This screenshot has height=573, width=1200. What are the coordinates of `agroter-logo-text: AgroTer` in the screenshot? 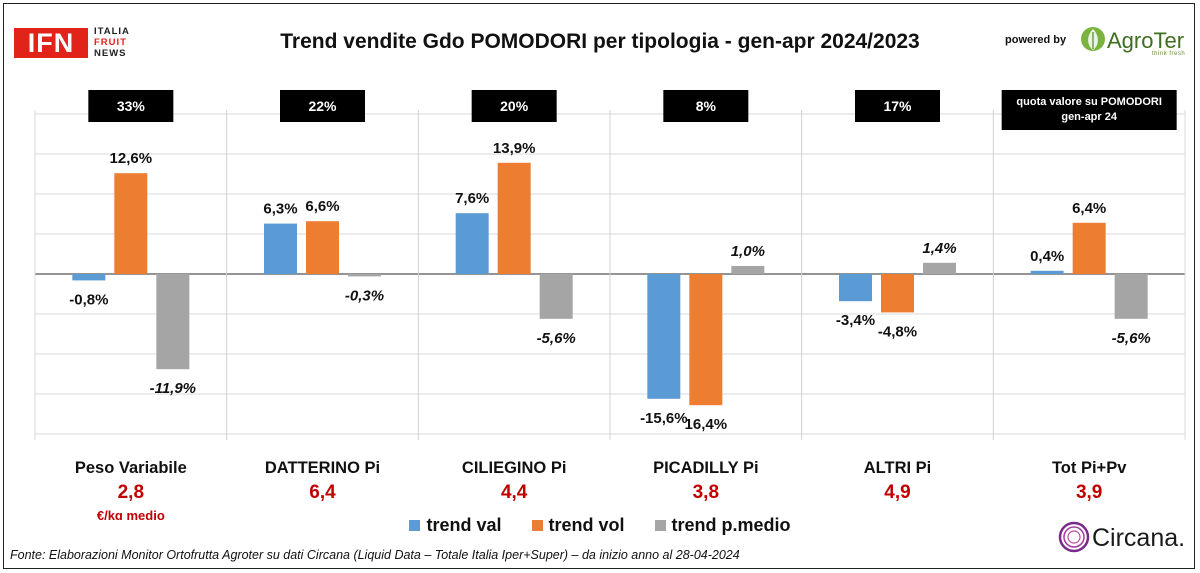 It's located at (1146, 40).